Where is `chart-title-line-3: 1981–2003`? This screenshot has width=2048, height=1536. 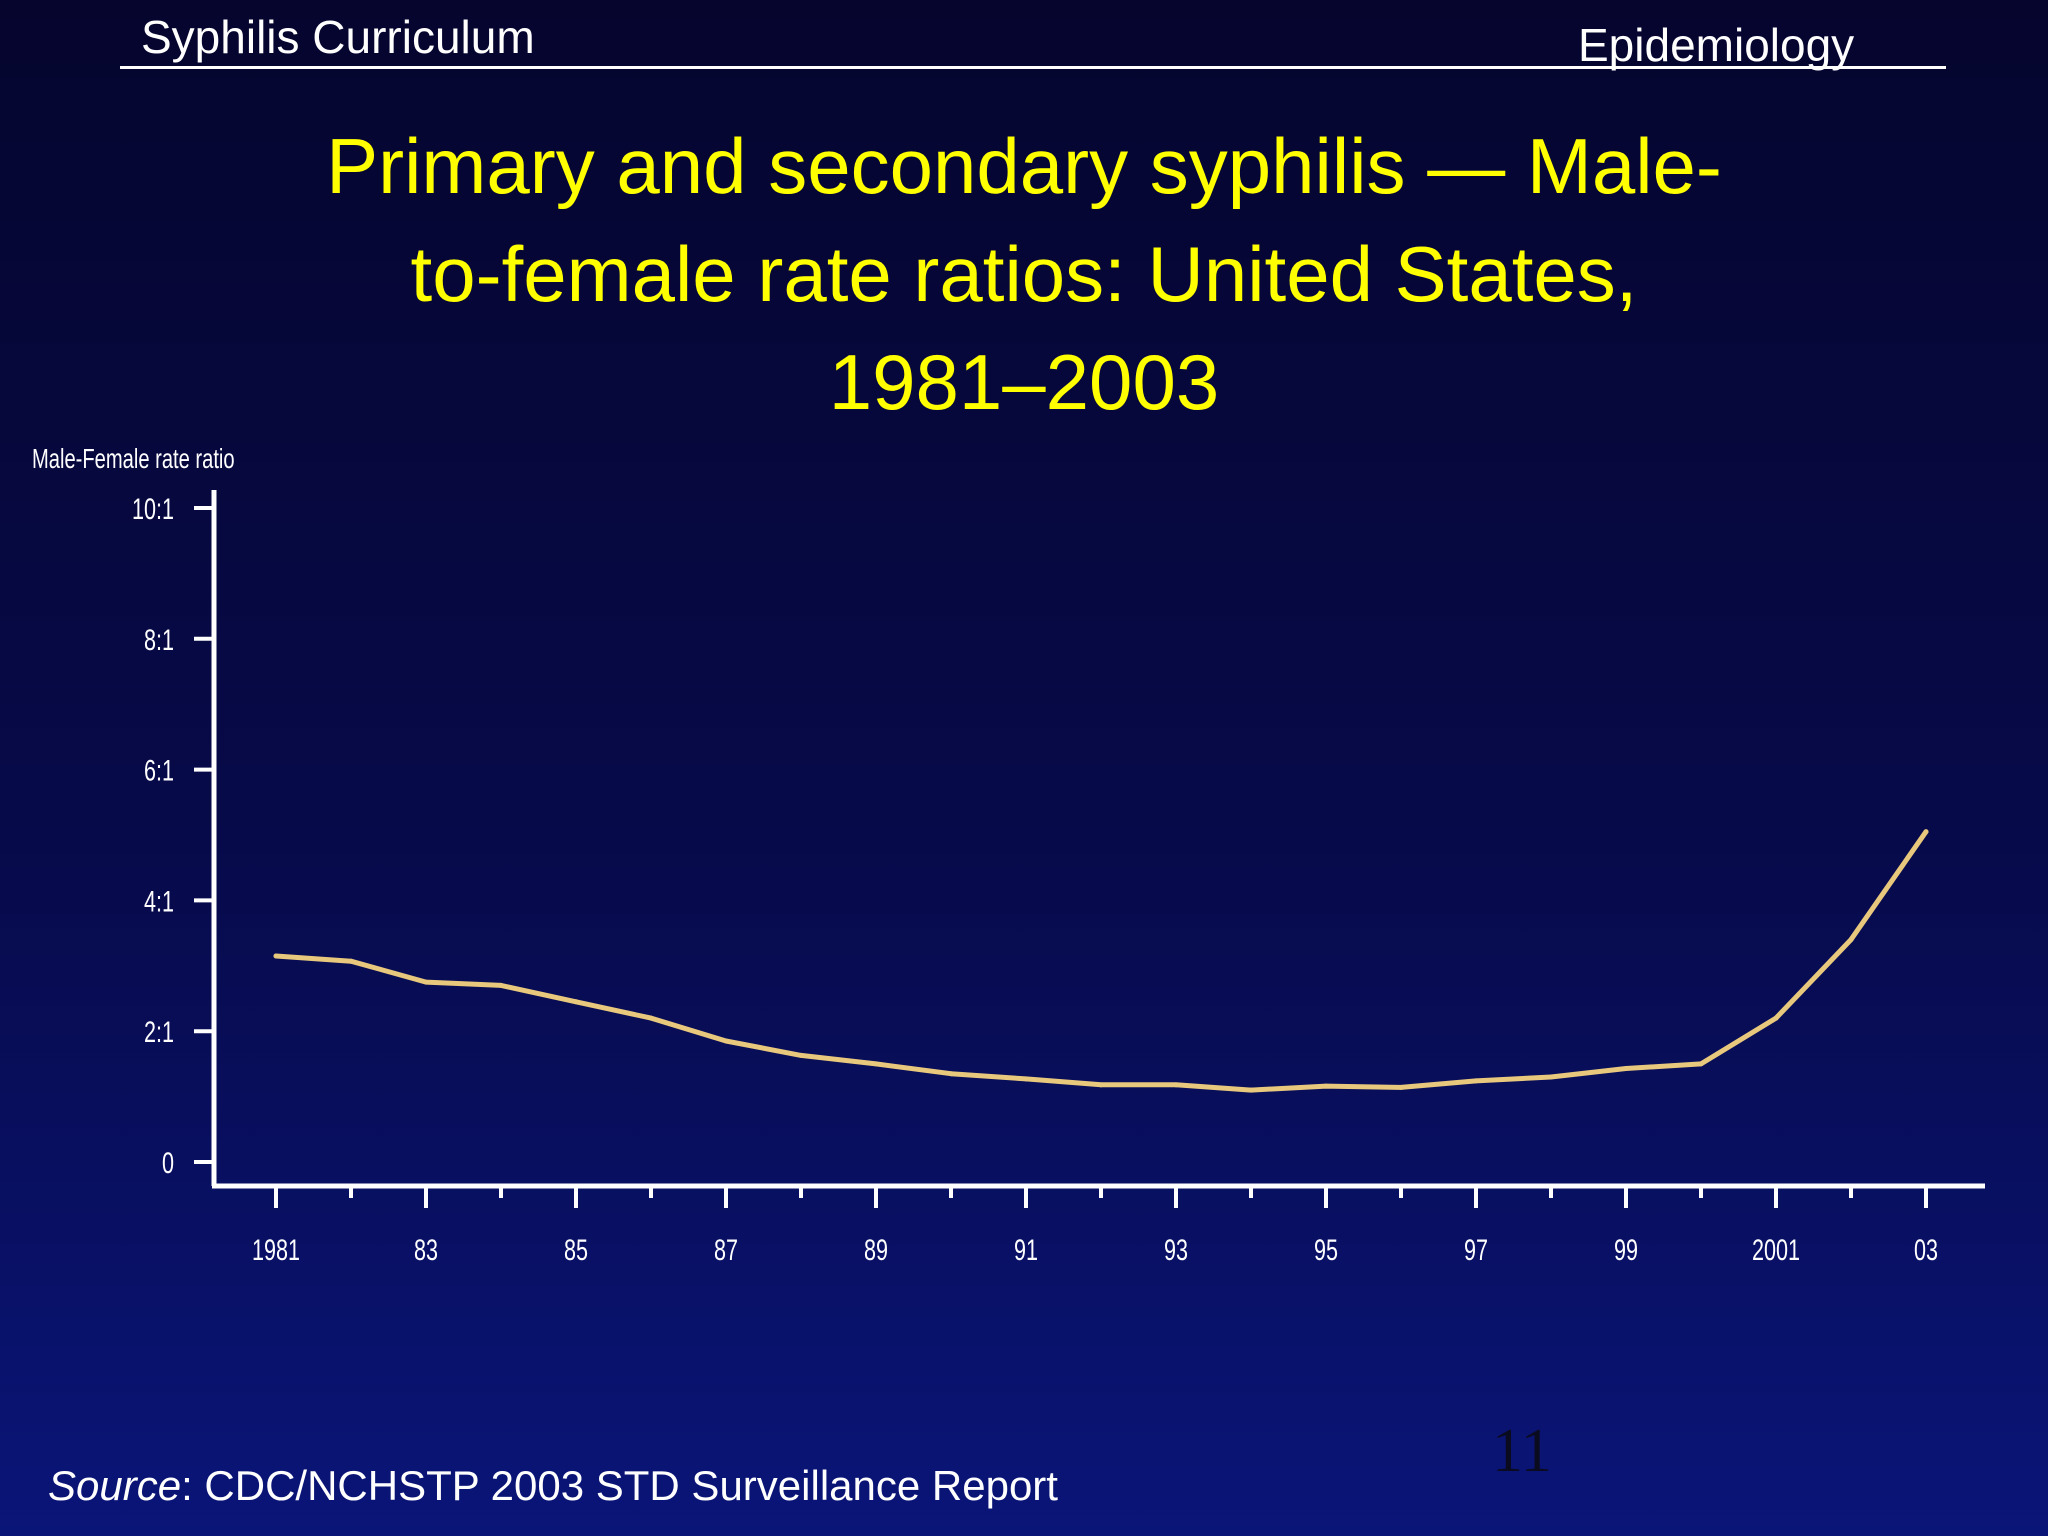 chart-title-line-3: 1981–2003 is located at coordinates (1024, 382).